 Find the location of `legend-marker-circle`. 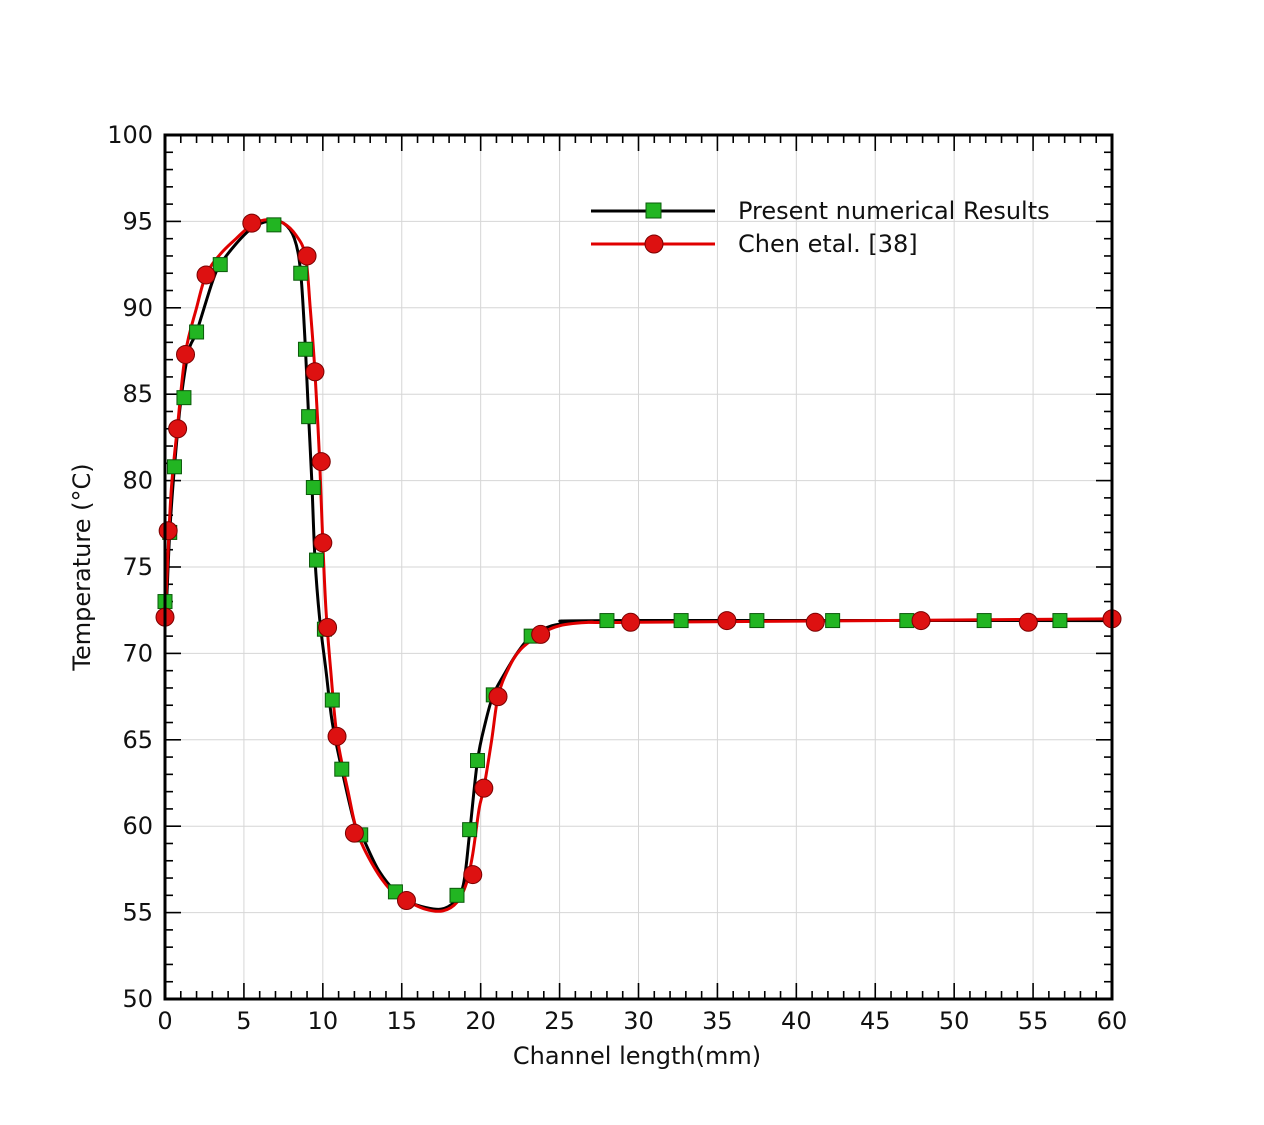

legend-marker-circle is located at coordinates (654, 244).